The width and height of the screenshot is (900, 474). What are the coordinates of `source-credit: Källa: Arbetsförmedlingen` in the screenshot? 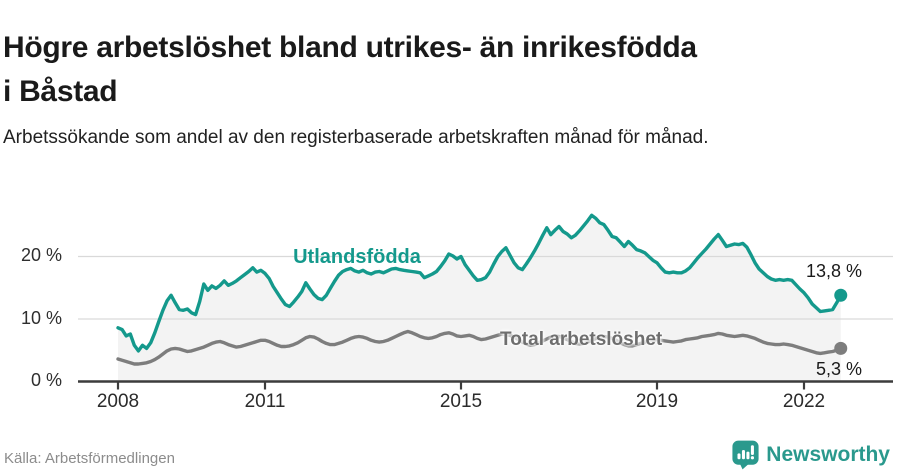 It's located at (89, 458).